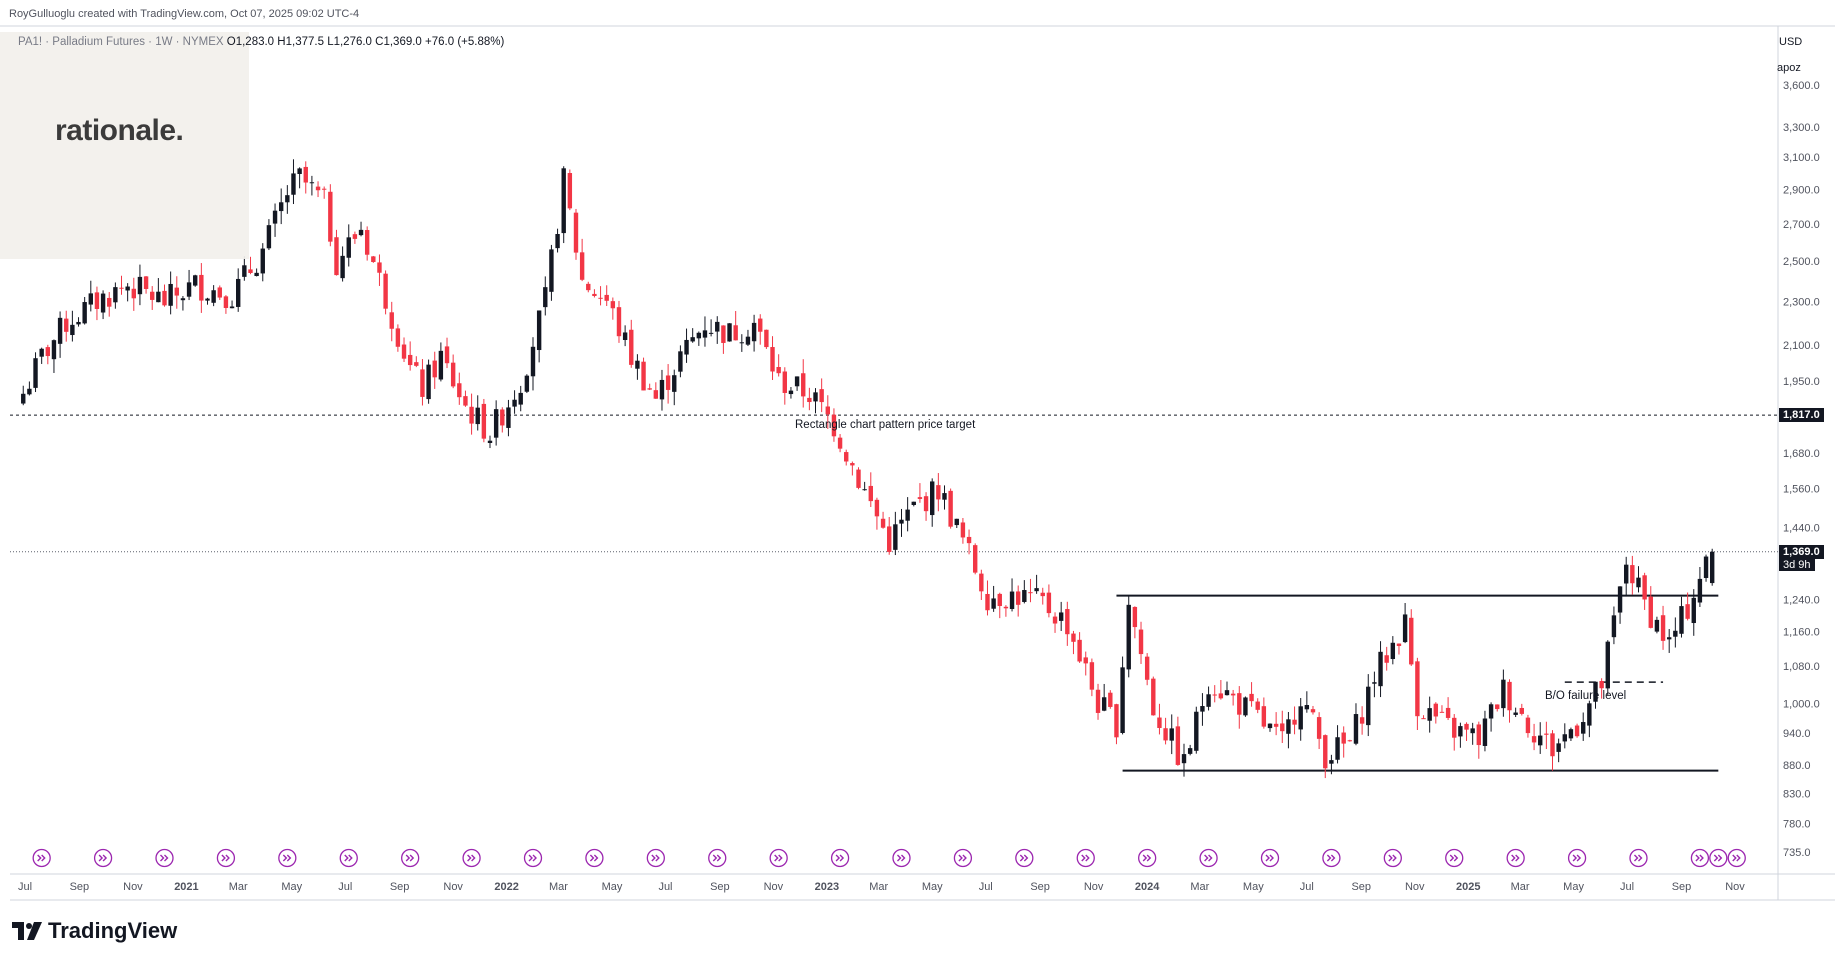 The width and height of the screenshot is (1835, 958). Describe the element at coordinates (1801, 225) in the screenshot. I see `y-tick-label: 2,700.0` at that location.